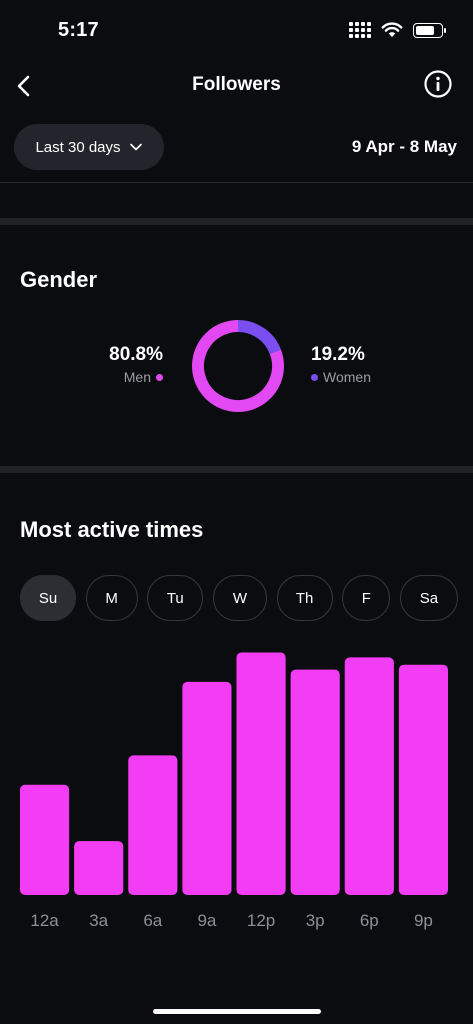  I want to click on most-active-times-title: Most active times, so click(112, 529).